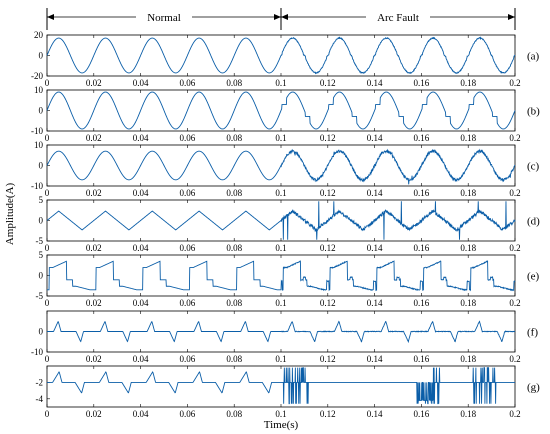 The height and width of the screenshot is (434, 550). I want to click on y-tick-label: -5, so click(40, 296).